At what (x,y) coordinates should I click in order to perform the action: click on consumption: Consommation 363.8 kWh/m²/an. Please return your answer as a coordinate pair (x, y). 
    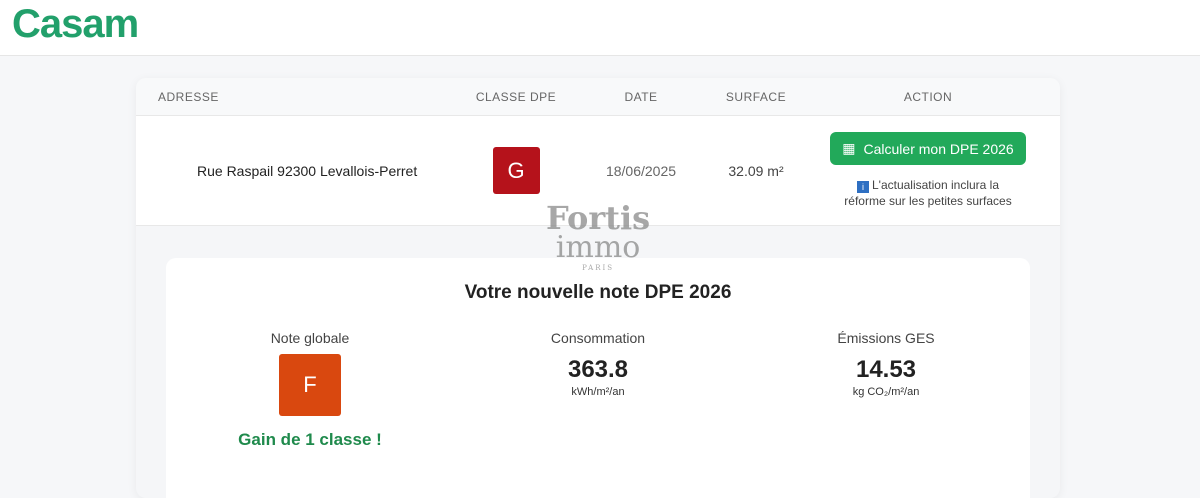
    Looking at the image, I should click on (598, 364).